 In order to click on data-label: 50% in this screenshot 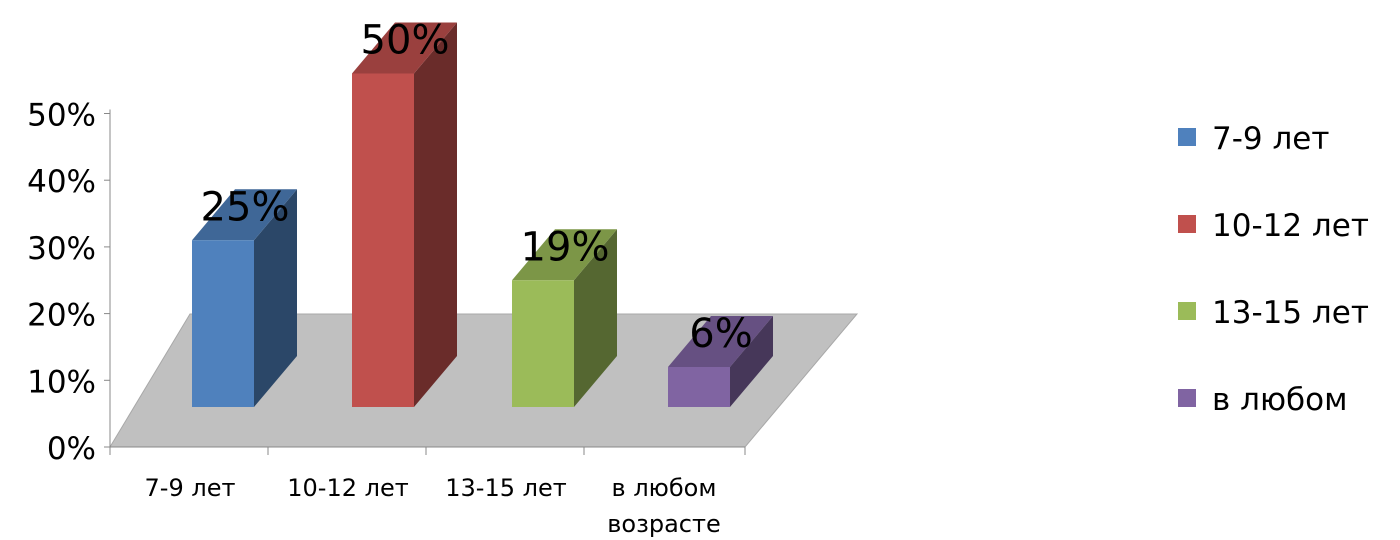, I will do `click(405, 41)`.